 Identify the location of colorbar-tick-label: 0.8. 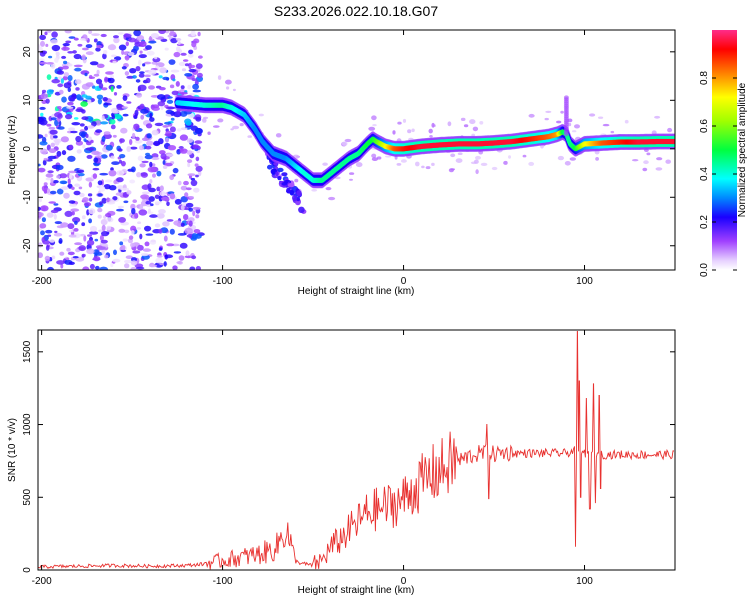
(704, 78).